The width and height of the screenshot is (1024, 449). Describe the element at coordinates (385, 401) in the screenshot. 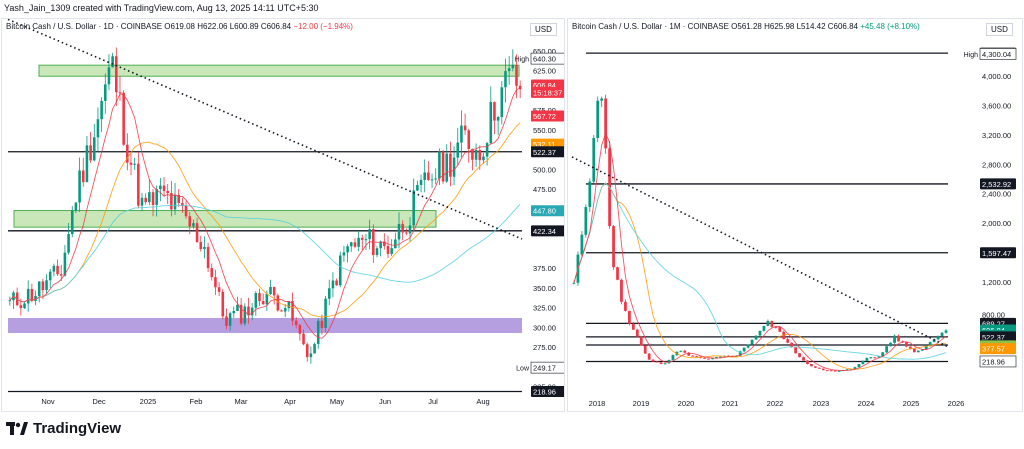

I see `x-tick-label: Jun` at that location.